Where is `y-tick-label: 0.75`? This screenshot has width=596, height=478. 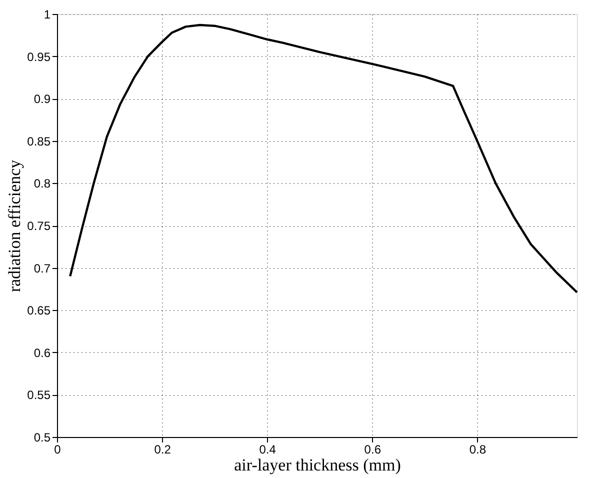
y-tick-label: 0.75 is located at coordinates (39, 226).